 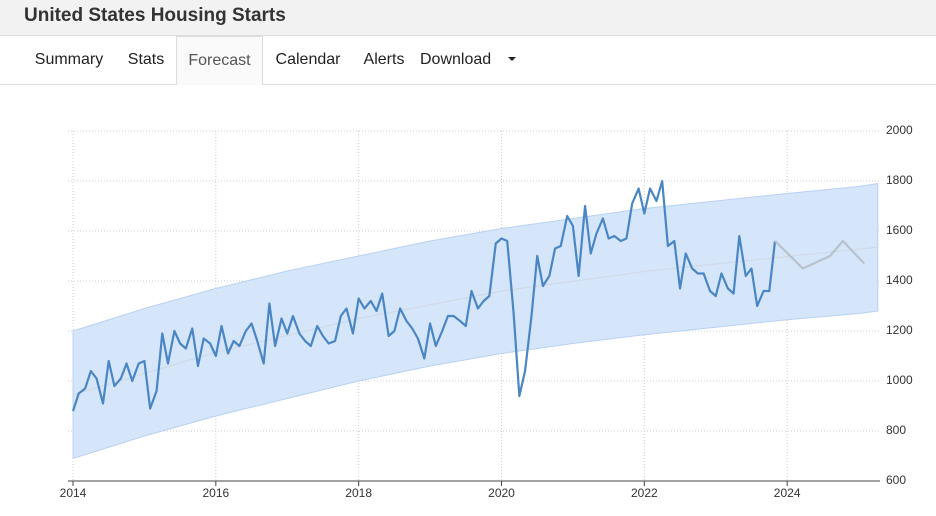 I want to click on x-tick-label: 2016, so click(x=215, y=493).